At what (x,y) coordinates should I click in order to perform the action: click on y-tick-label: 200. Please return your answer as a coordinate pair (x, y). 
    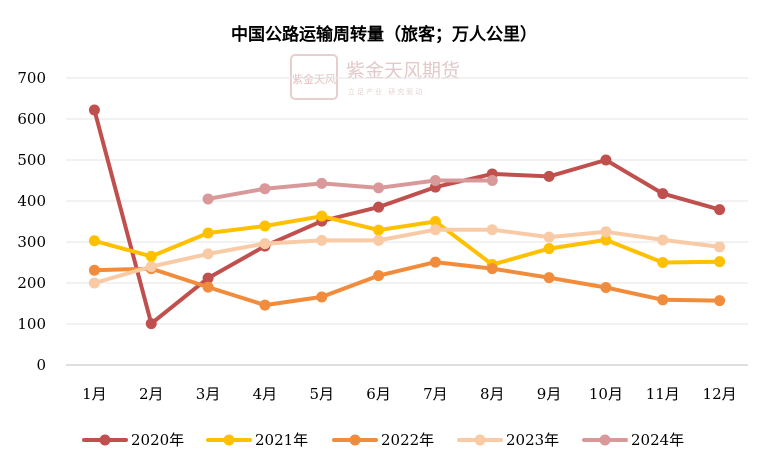
    Looking at the image, I should click on (31, 283).